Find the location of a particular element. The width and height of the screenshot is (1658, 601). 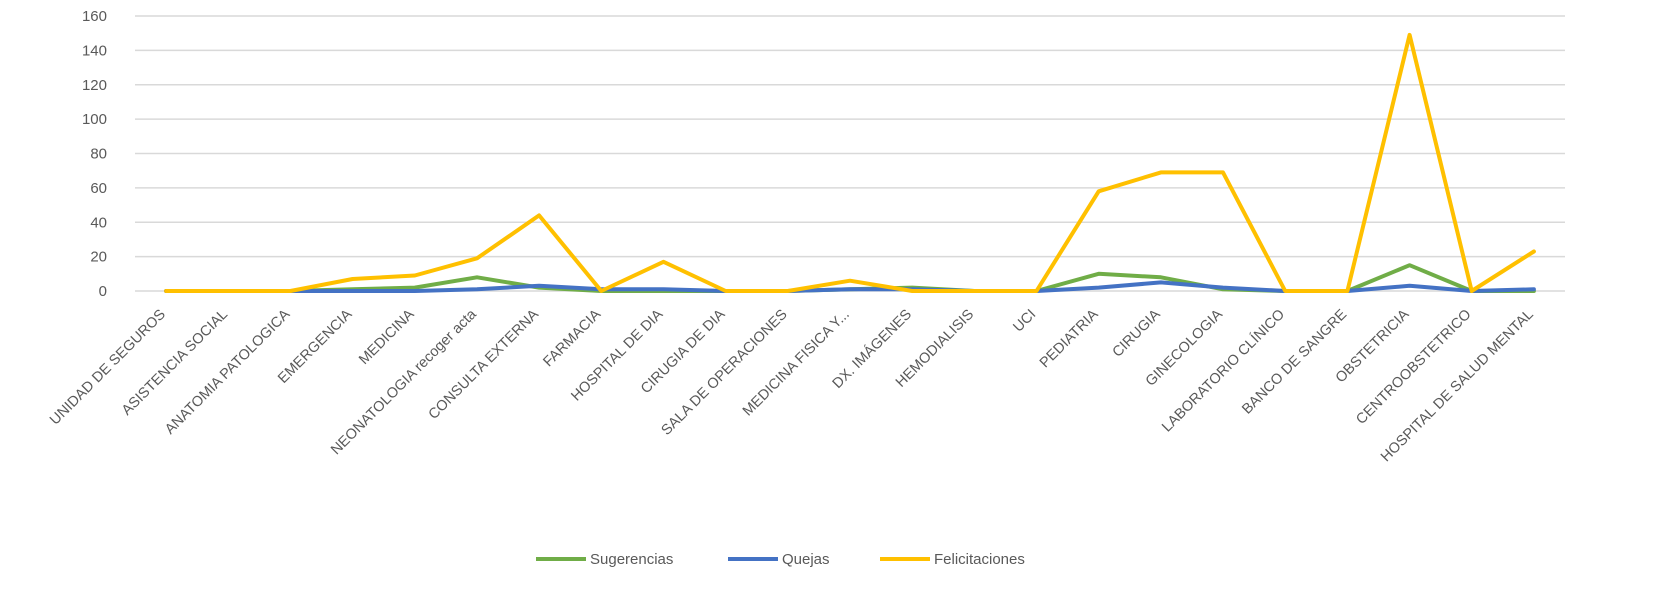

x-category-label: SALA DE OPERACIONES is located at coordinates (725, 373).